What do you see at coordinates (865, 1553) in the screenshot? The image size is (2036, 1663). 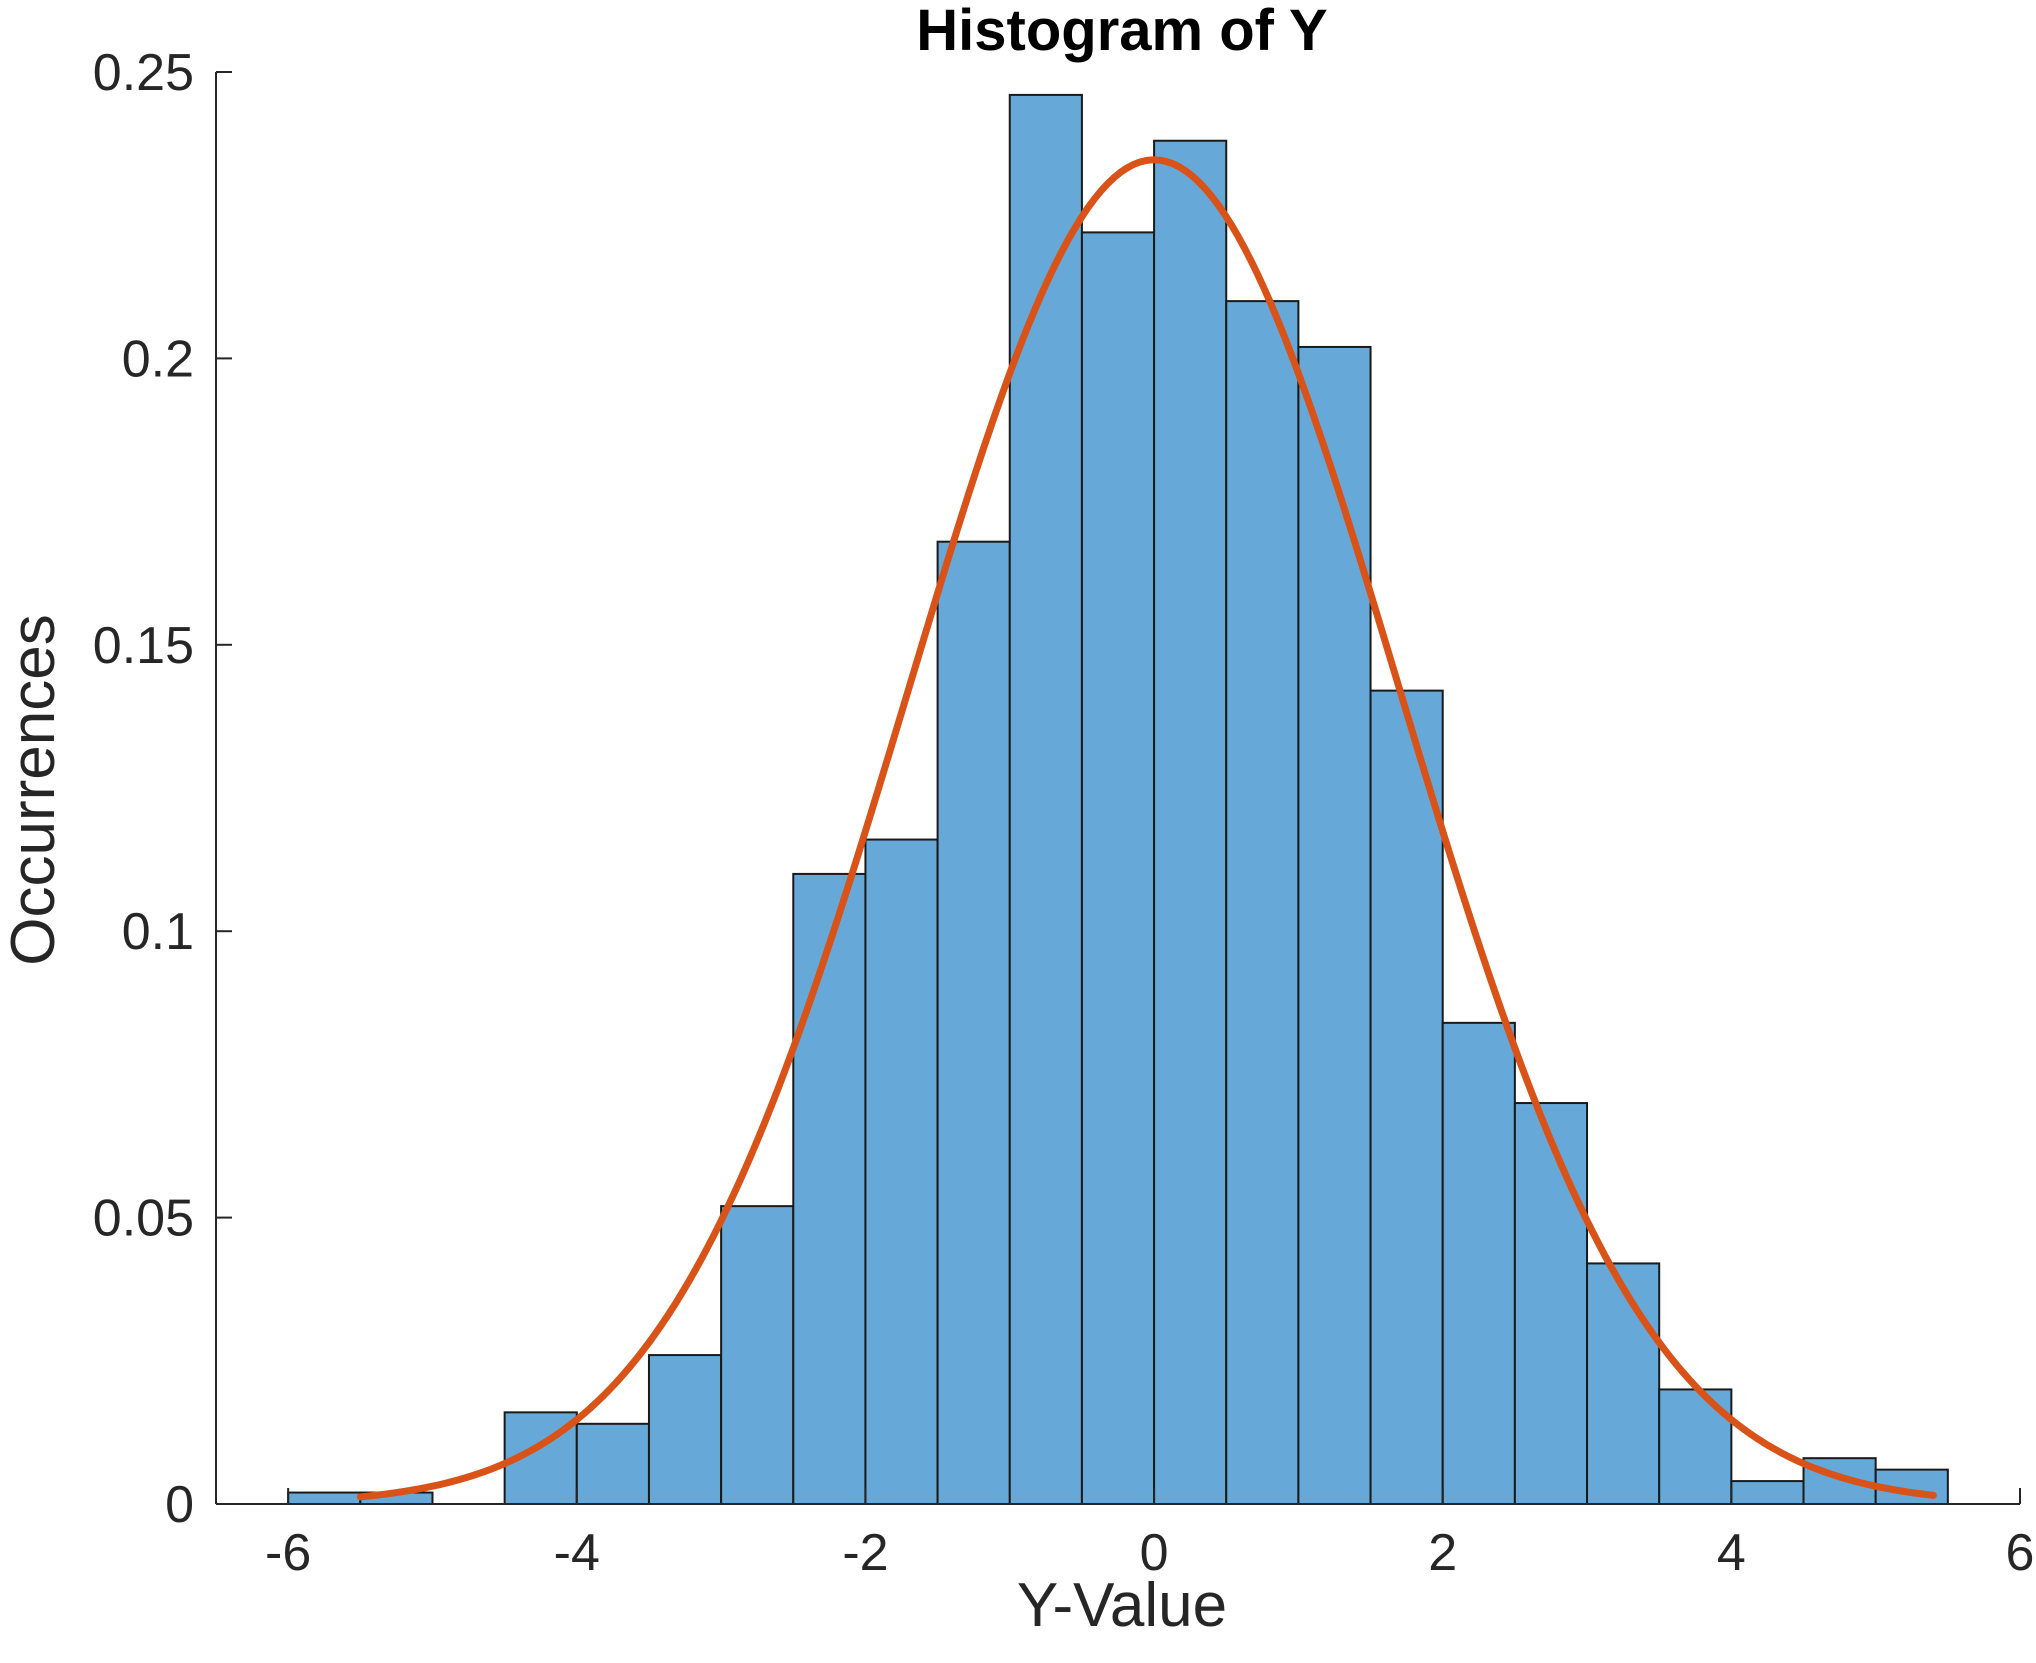 I see `x-tick-label: -2` at bounding box center [865, 1553].